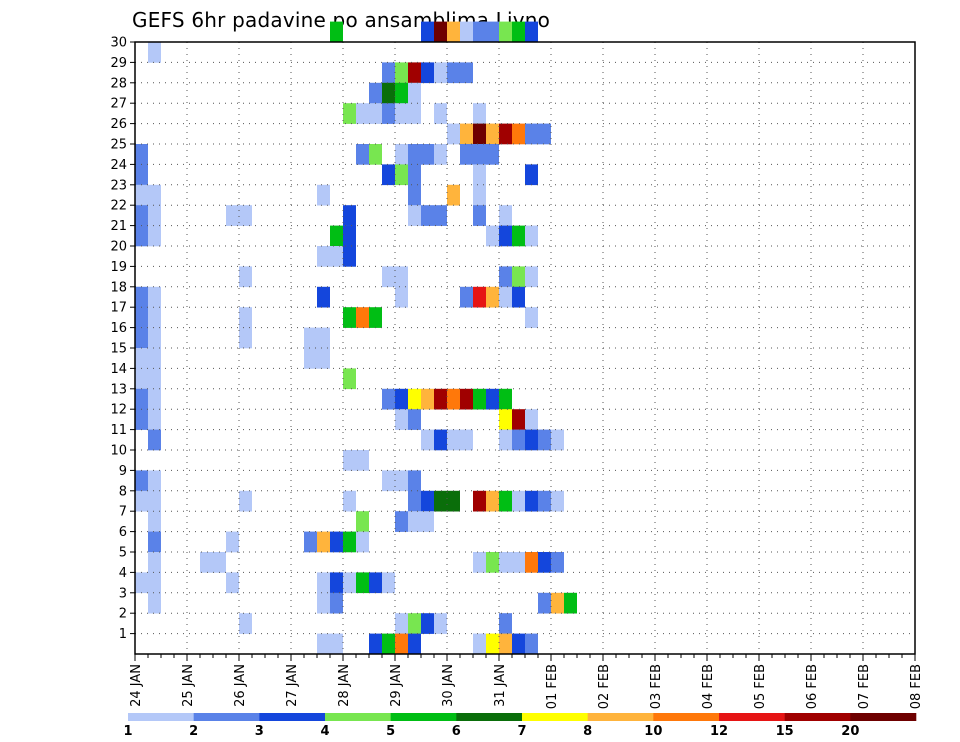 The image size is (960, 742). I want to click on x-tick-label: 08 FEB, so click(916, 686).